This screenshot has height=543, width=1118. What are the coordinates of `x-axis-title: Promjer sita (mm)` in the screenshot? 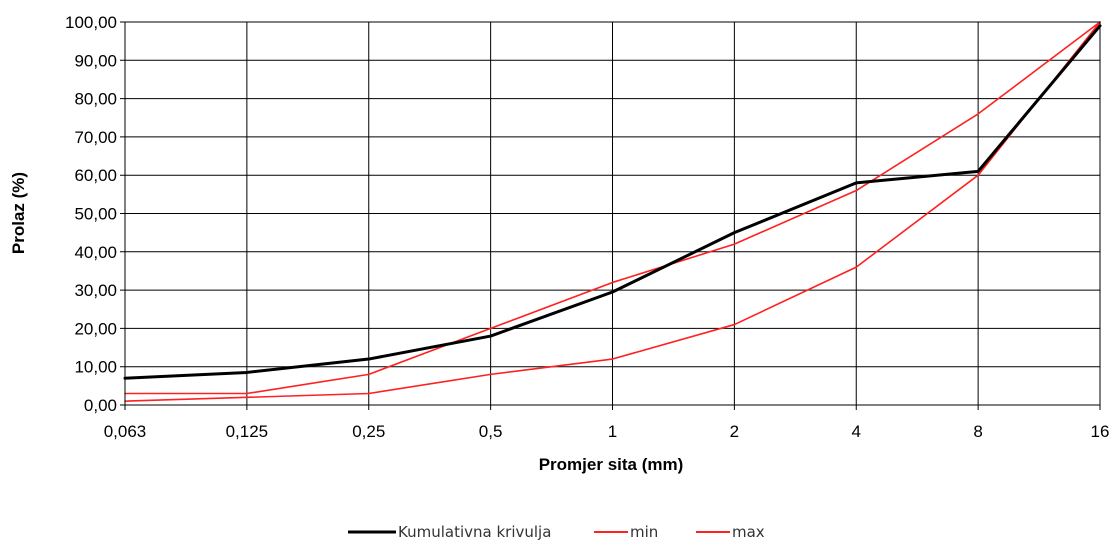 It's located at (611, 464).